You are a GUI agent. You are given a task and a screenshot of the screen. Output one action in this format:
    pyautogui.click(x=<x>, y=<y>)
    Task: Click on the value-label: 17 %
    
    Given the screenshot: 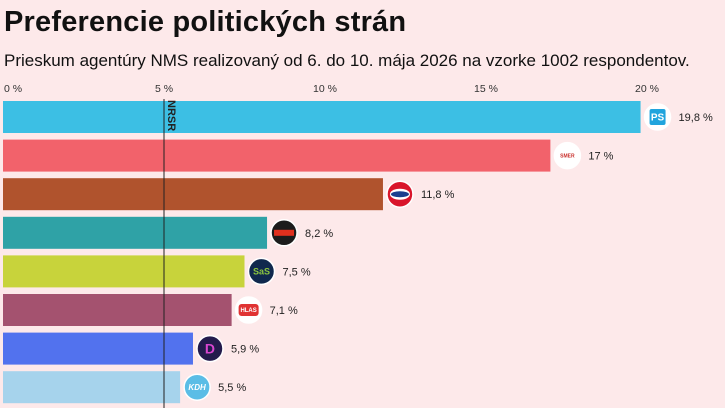 What is the action you would take?
    pyautogui.click(x=600, y=157)
    